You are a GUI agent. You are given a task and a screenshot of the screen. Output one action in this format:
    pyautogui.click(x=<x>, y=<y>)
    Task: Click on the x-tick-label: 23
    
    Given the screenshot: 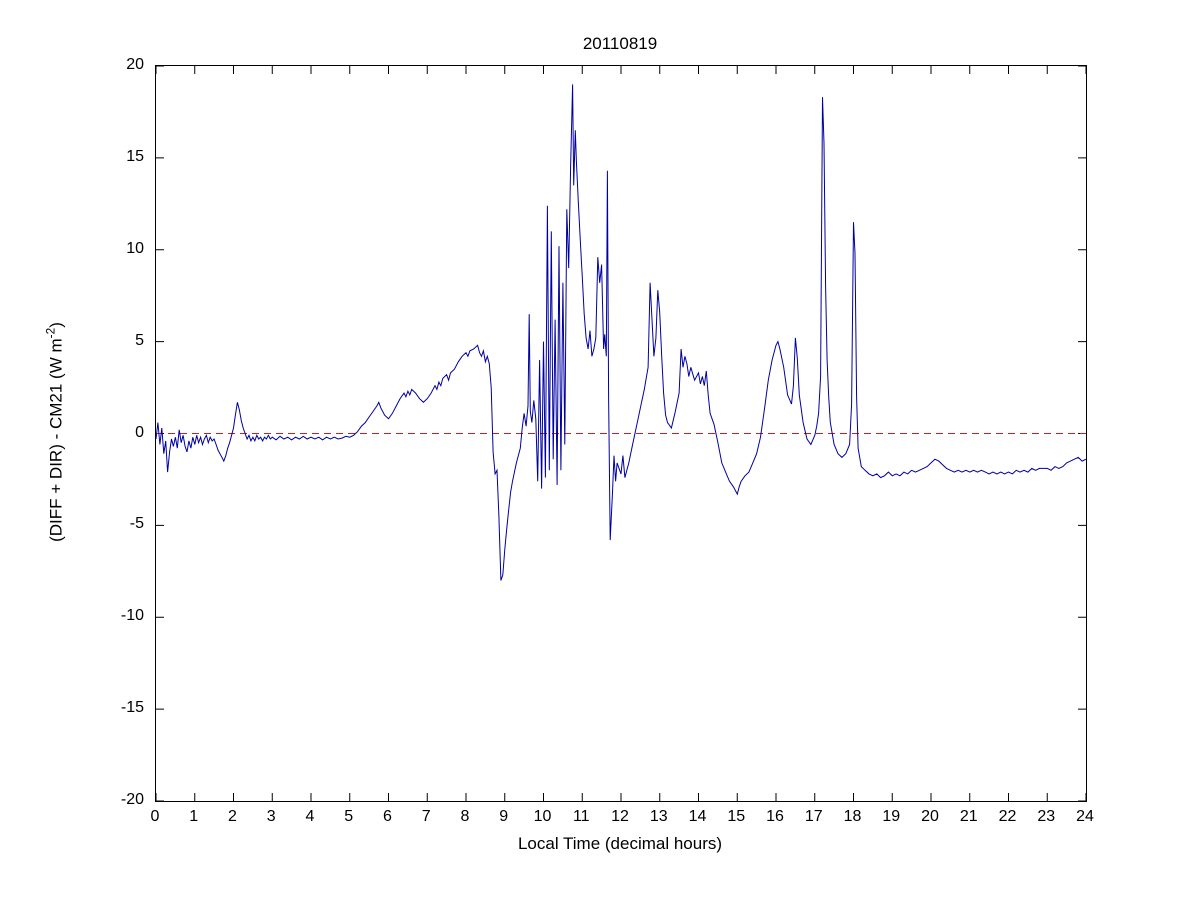 What is the action you would take?
    pyautogui.click(x=1046, y=816)
    